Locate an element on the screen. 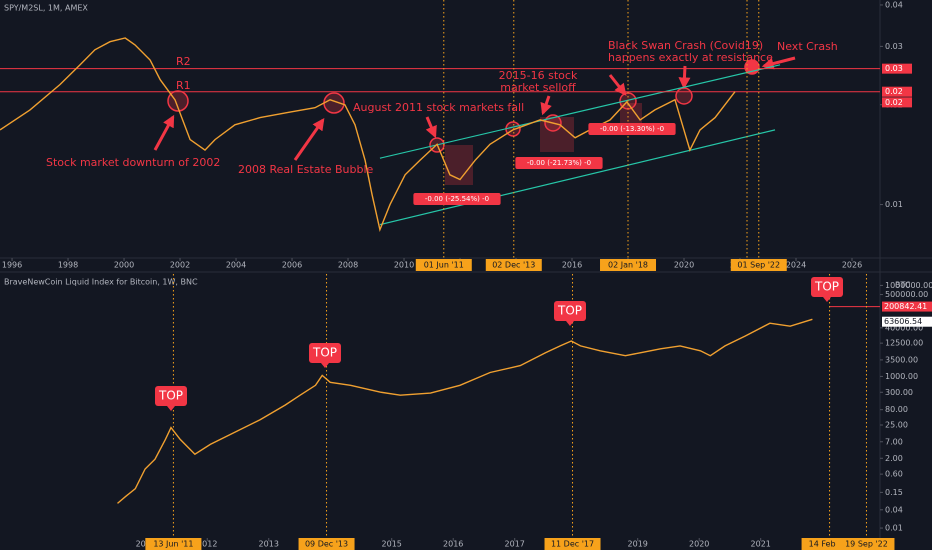 The height and width of the screenshot is (550, 932). measure-label: -0.00 (-21.73%) -0 is located at coordinates (559, 163).